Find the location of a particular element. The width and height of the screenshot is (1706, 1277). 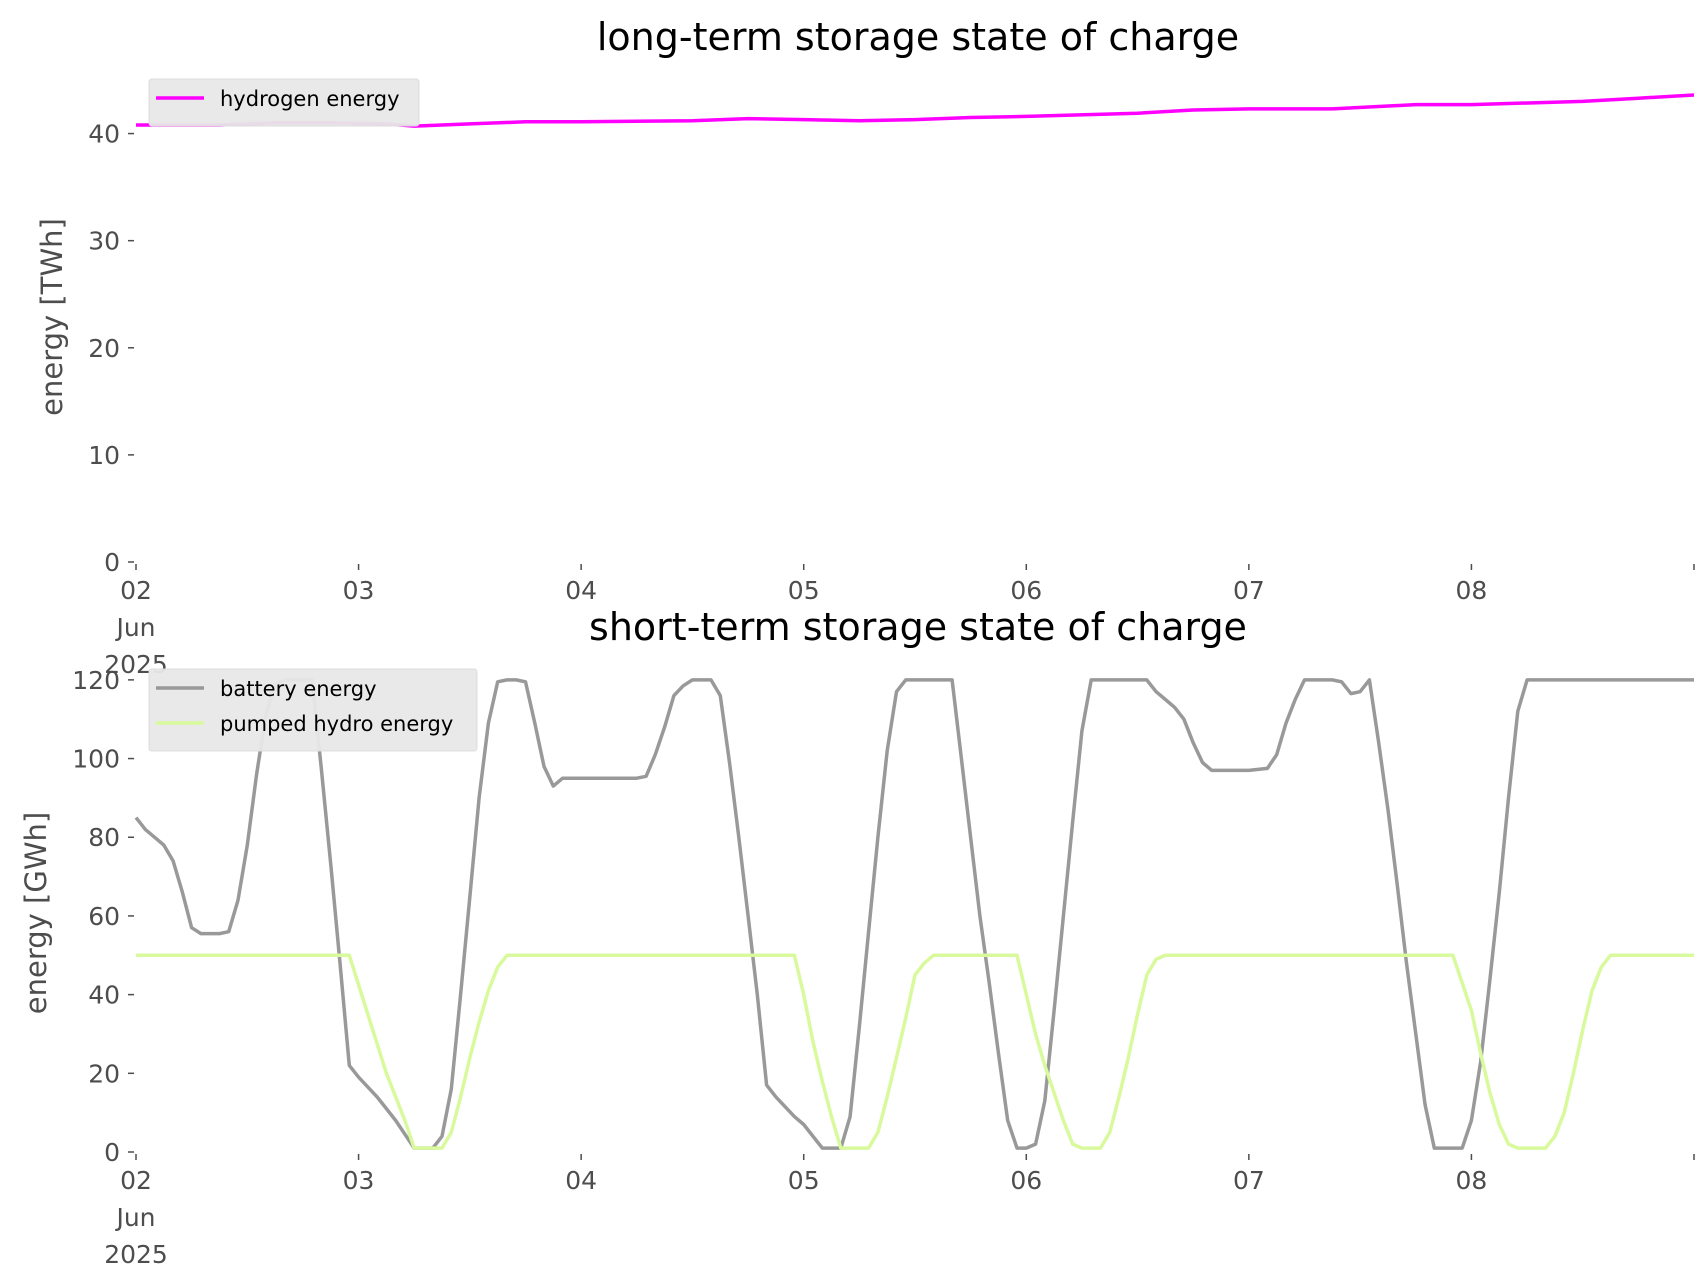

long-term-ytick-label: 10 is located at coordinates (104, 455).